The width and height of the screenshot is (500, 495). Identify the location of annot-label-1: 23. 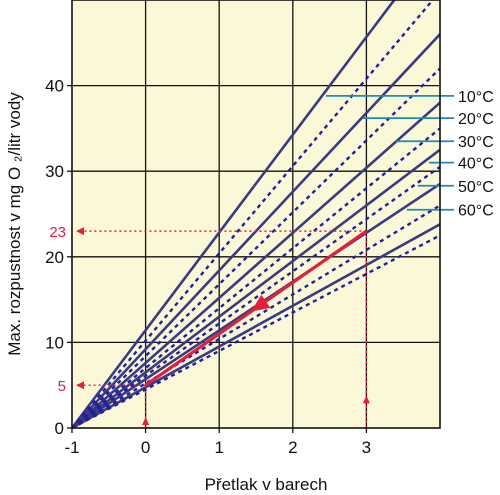
(57, 232).